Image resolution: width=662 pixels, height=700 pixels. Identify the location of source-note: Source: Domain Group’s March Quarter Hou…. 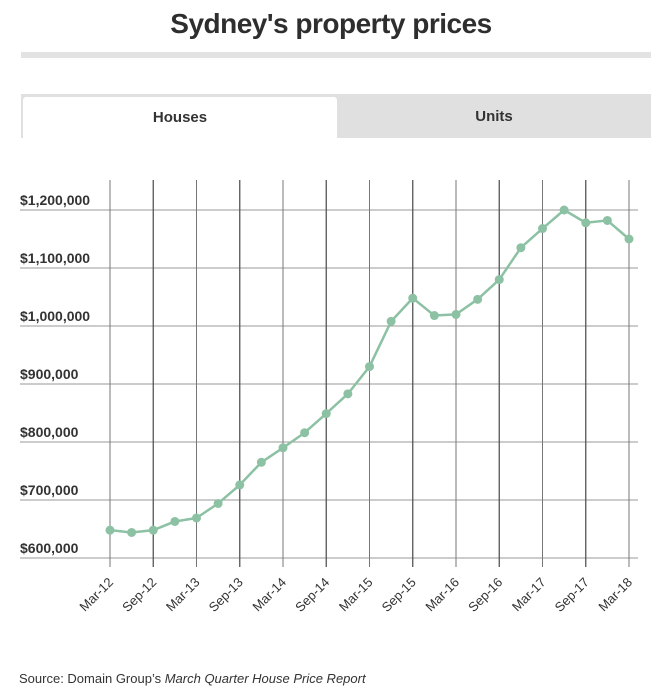
(192, 678).